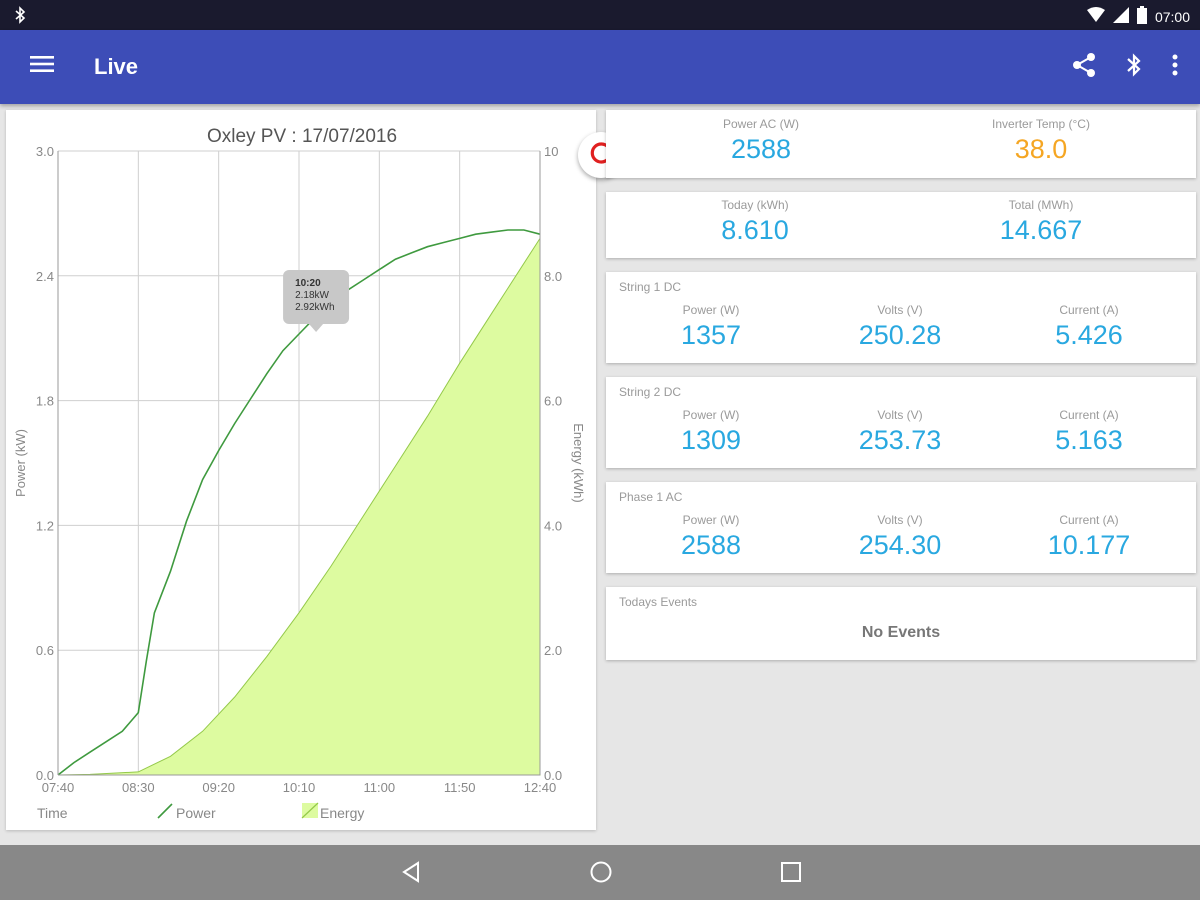 The image size is (1200, 900). Describe the element at coordinates (578, 462) in the screenshot. I see `y-right-axis-title: Energy (kWh)` at that location.